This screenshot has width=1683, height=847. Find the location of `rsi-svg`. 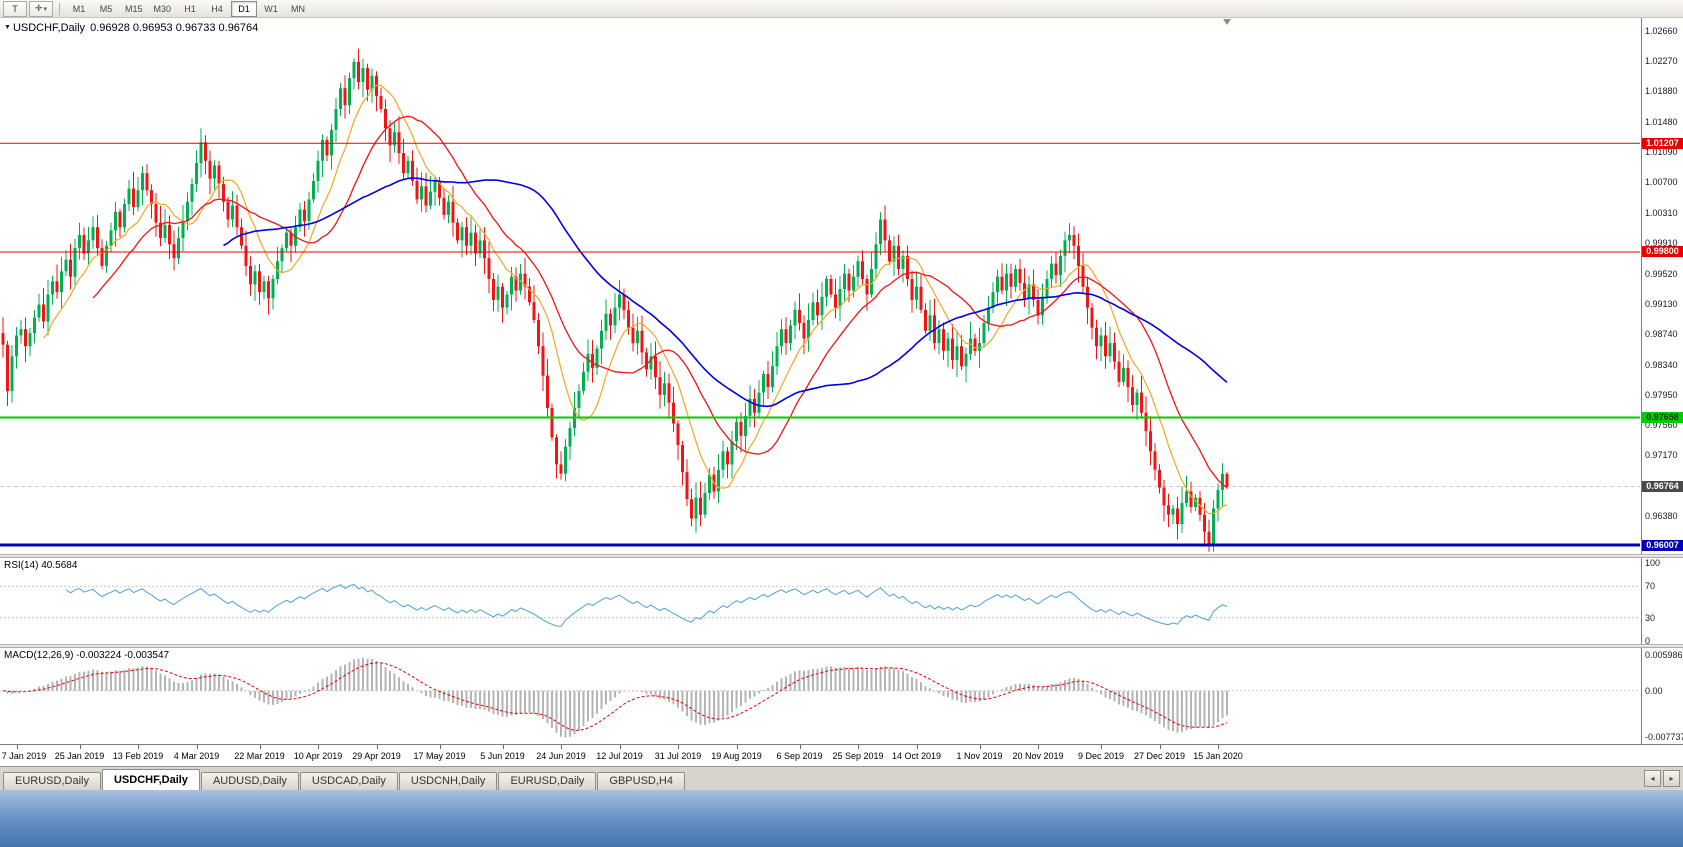

rsi-svg is located at coordinates (820, 605).